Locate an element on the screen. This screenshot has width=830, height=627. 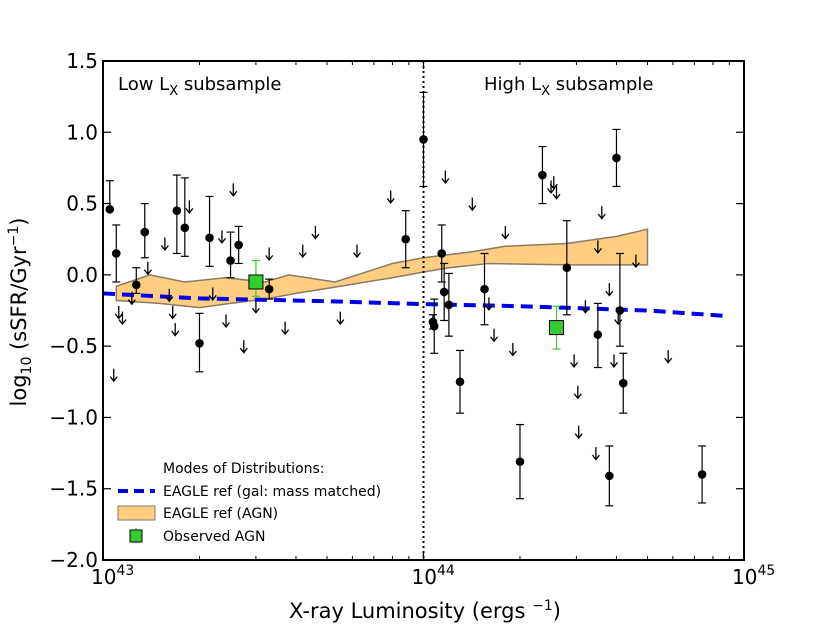
observed-agn-layer is located at coordinates (406, 305).